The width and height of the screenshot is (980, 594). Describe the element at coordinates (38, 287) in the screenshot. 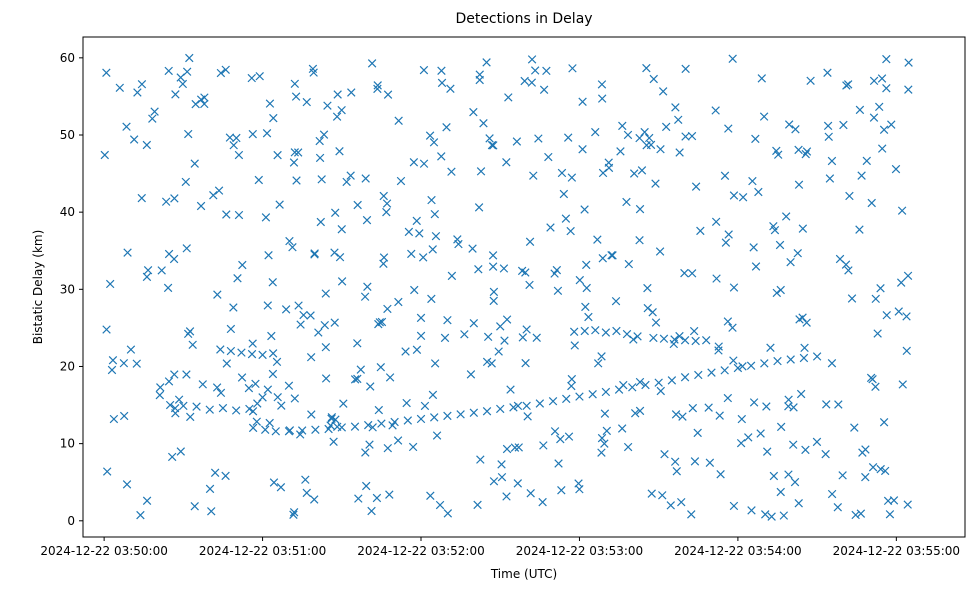

I see `y-axis-label: Bistatic Delay (km)` at that location.